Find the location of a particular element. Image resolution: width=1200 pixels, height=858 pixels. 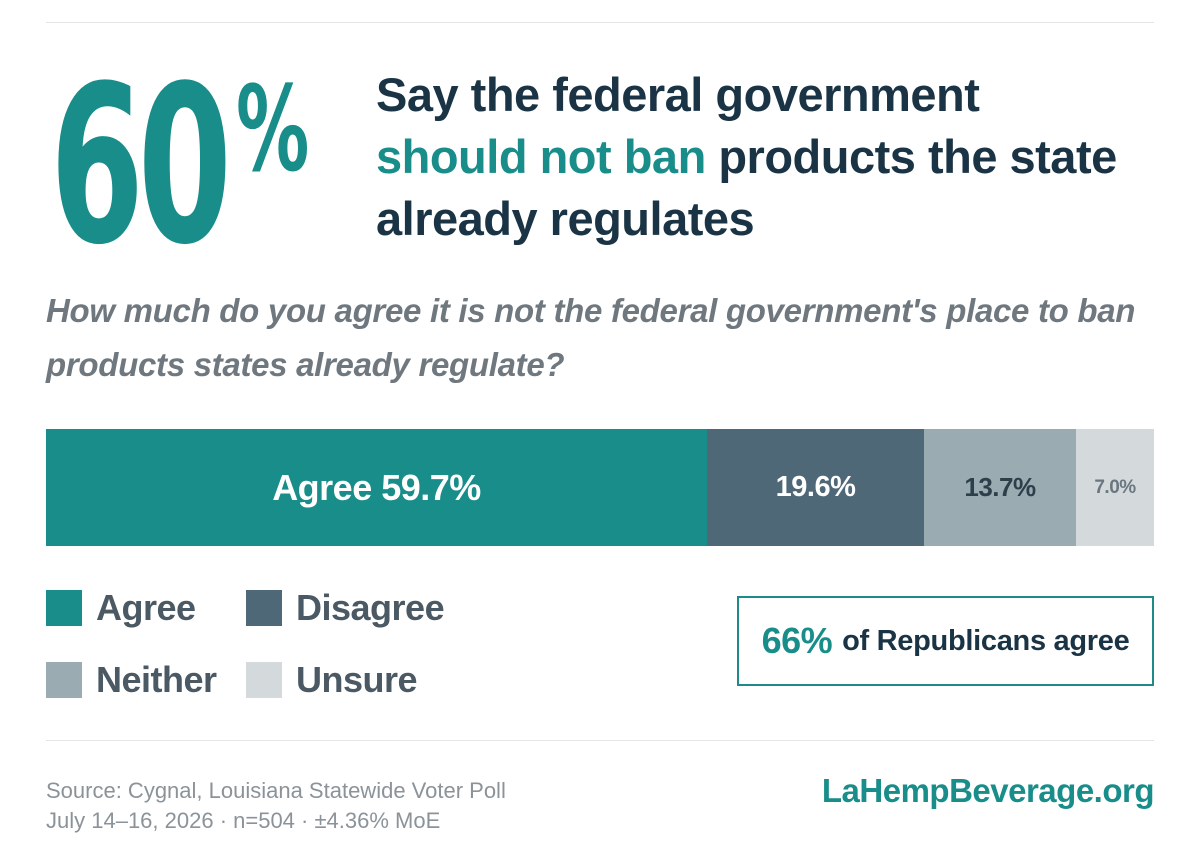

bar-segment-agree: Agree 59.7% is located at coordinates (376, 487).